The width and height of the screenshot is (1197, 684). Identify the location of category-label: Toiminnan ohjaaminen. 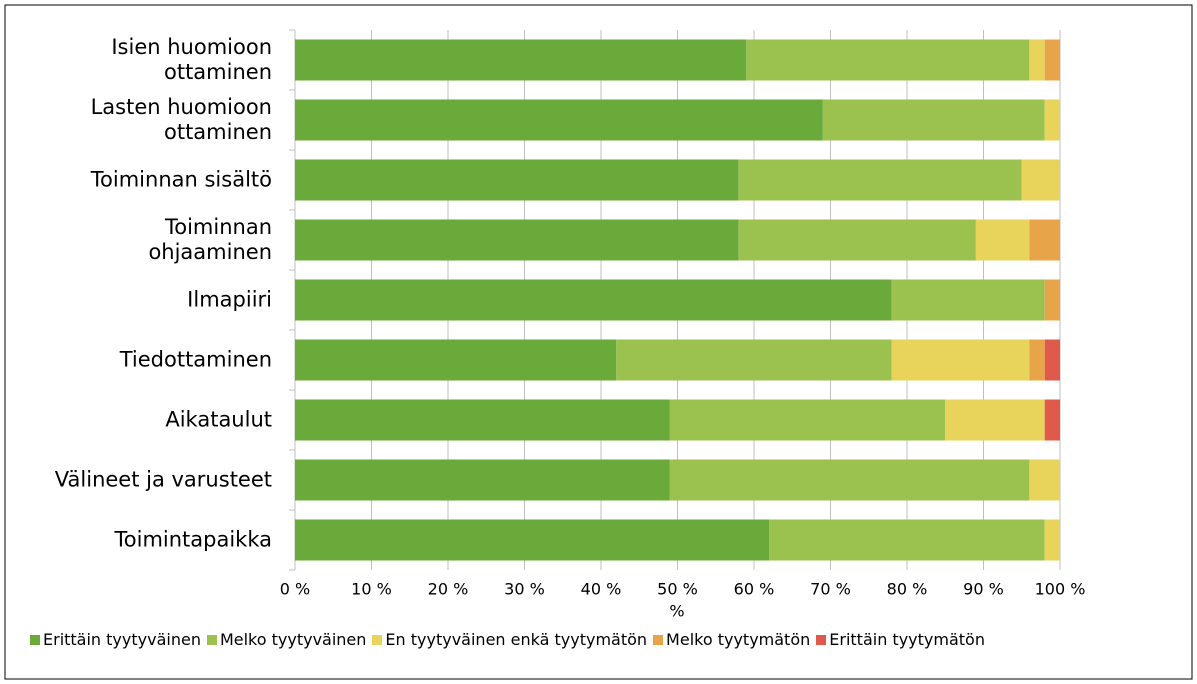
(210, 239).